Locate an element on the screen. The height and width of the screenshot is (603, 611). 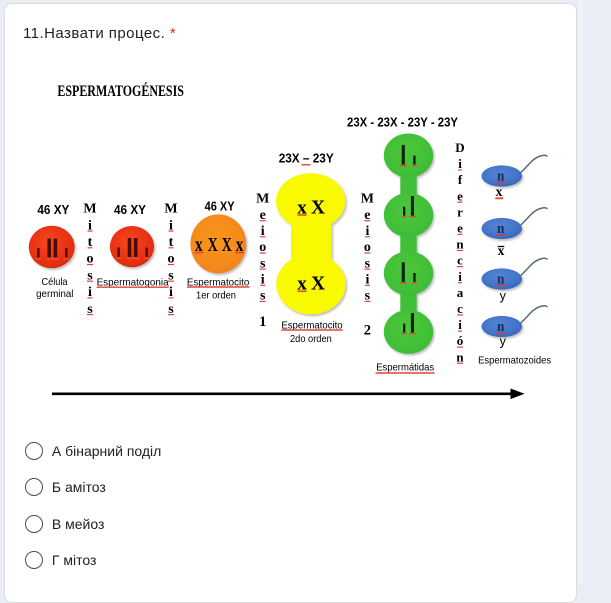
svg-text: 1 is located at coordinates (262, 322).